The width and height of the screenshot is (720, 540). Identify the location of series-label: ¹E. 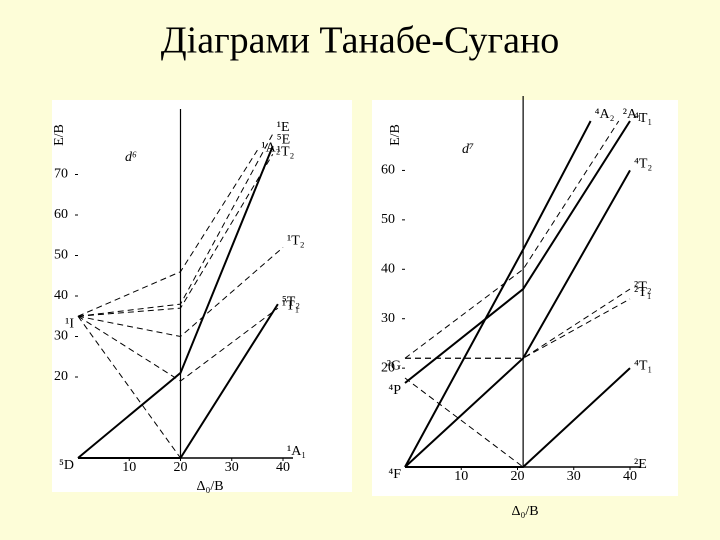
(283, 127).